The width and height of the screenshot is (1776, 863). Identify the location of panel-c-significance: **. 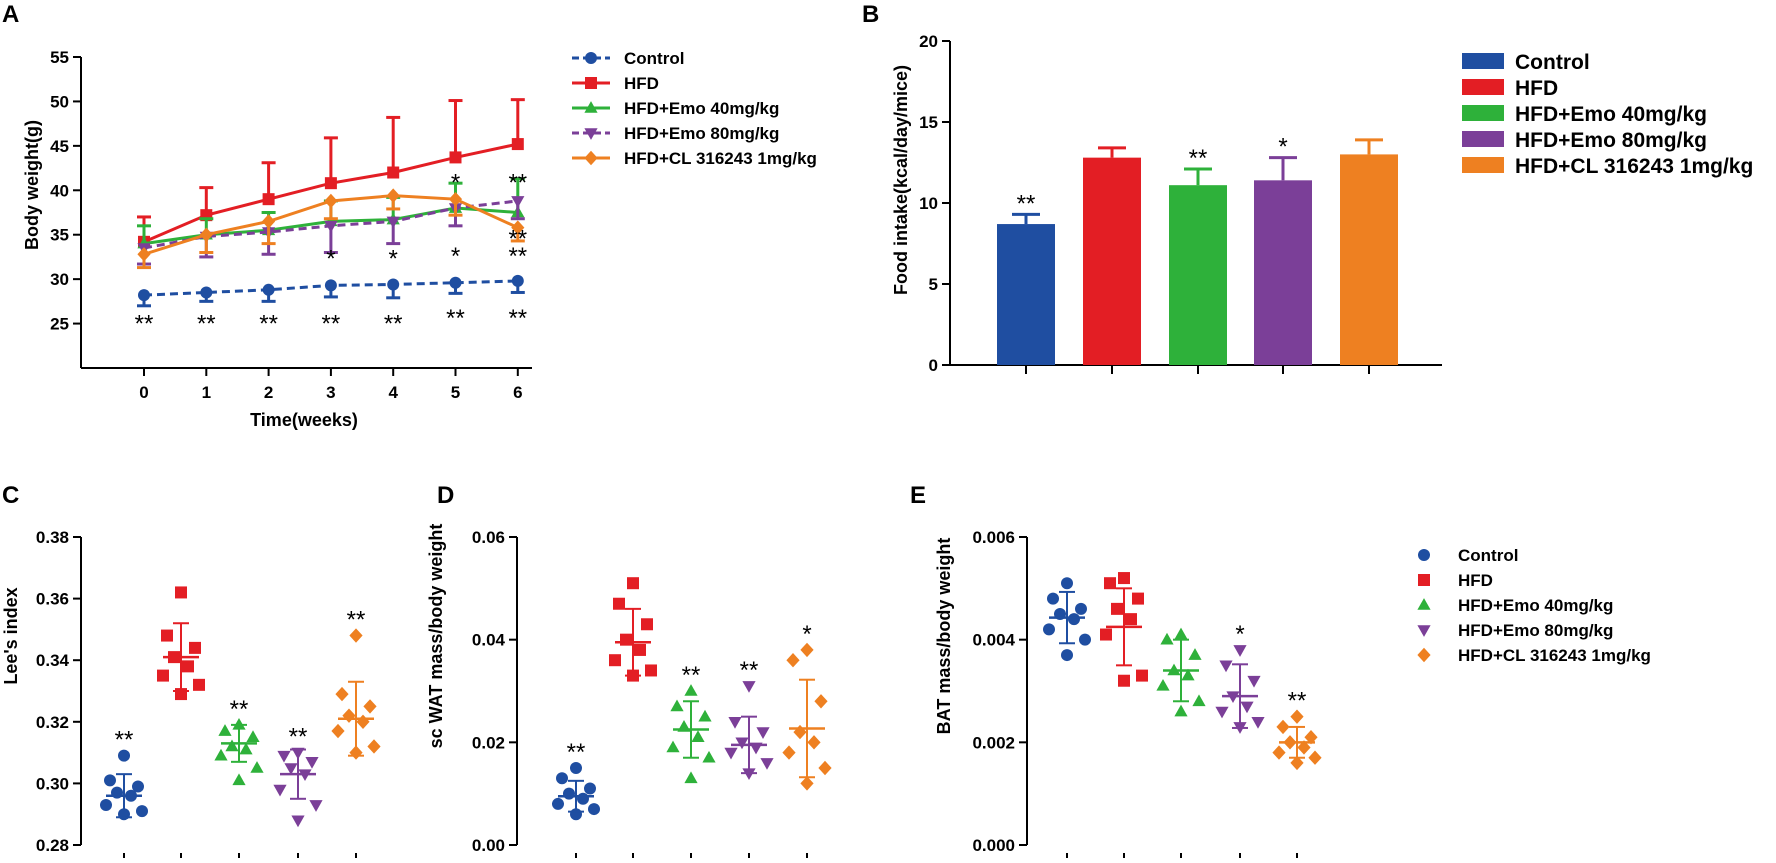
(124, 740).